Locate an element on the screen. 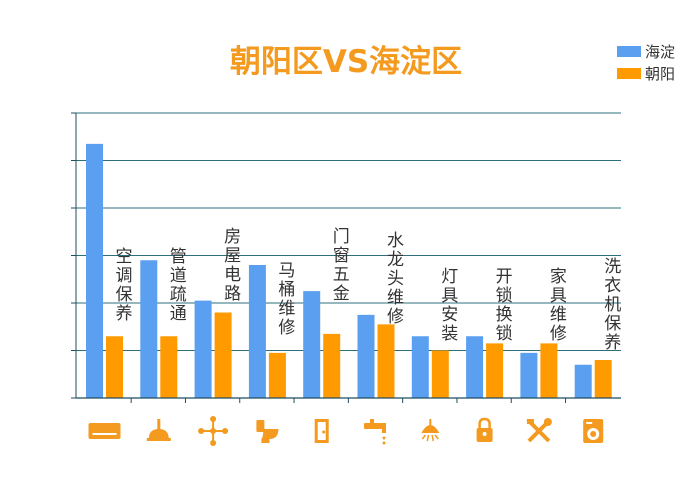 The image size is (692, 493). category-label: 空调保养 is located at coordinates (124, 285).